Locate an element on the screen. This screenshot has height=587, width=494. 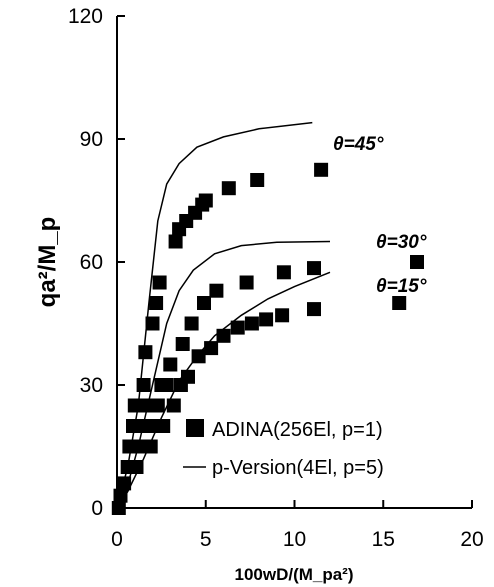
annotation-theta-45: θ=45° is located at coordinates (358, 144).